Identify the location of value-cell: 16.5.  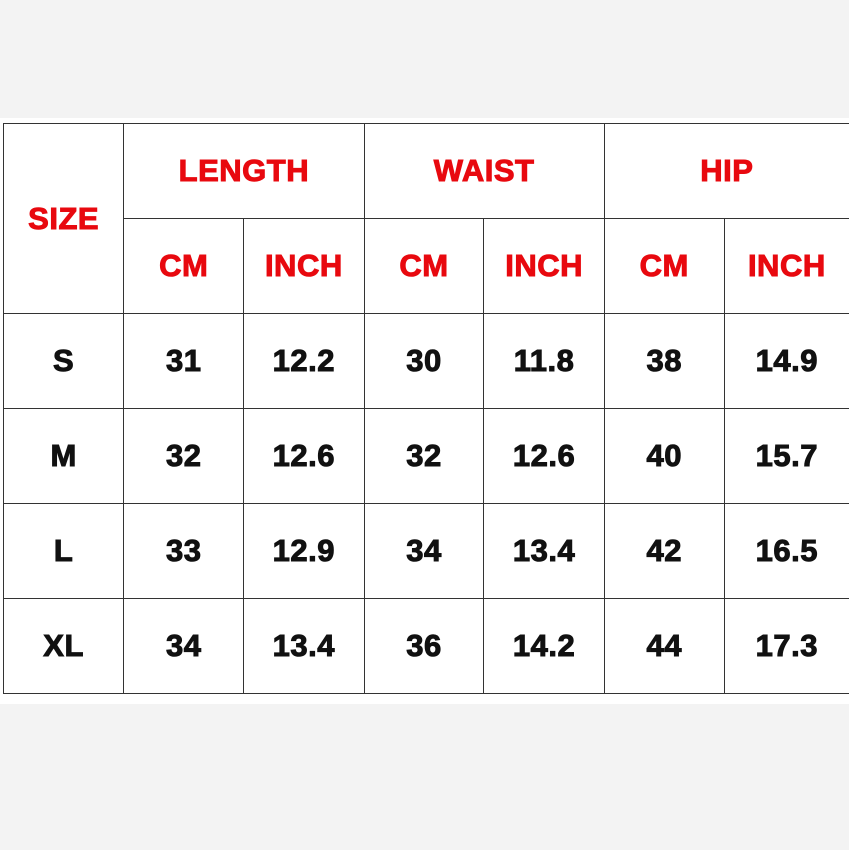
(786, 551).